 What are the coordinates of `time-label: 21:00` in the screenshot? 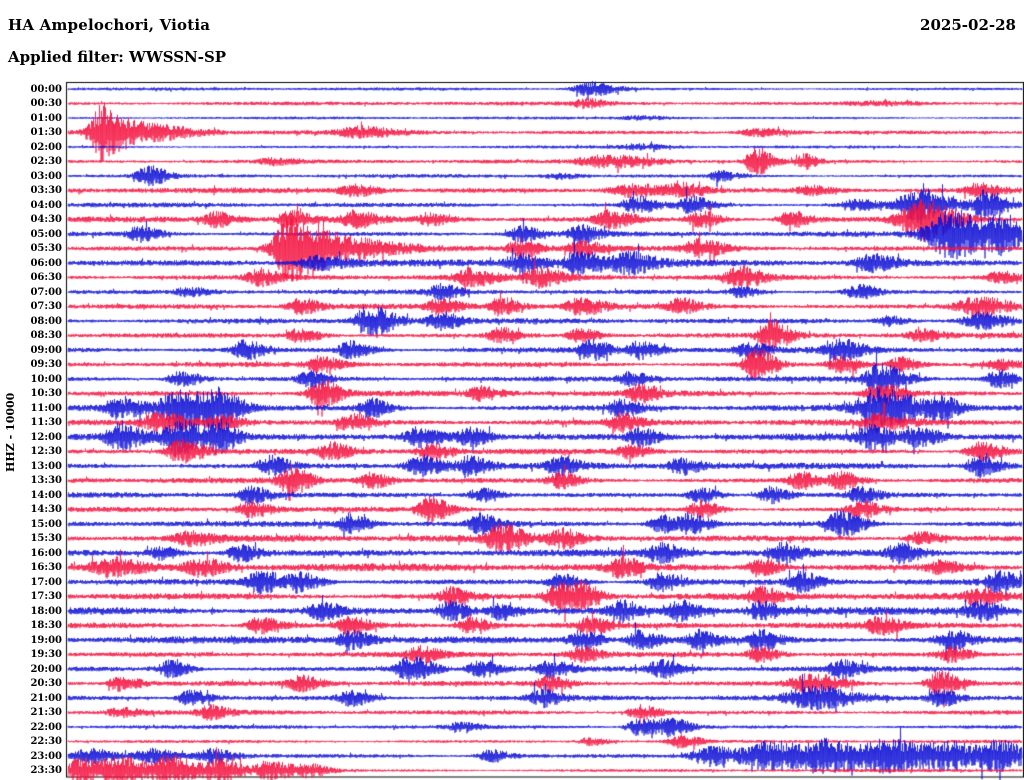 It's located at (46, 698).